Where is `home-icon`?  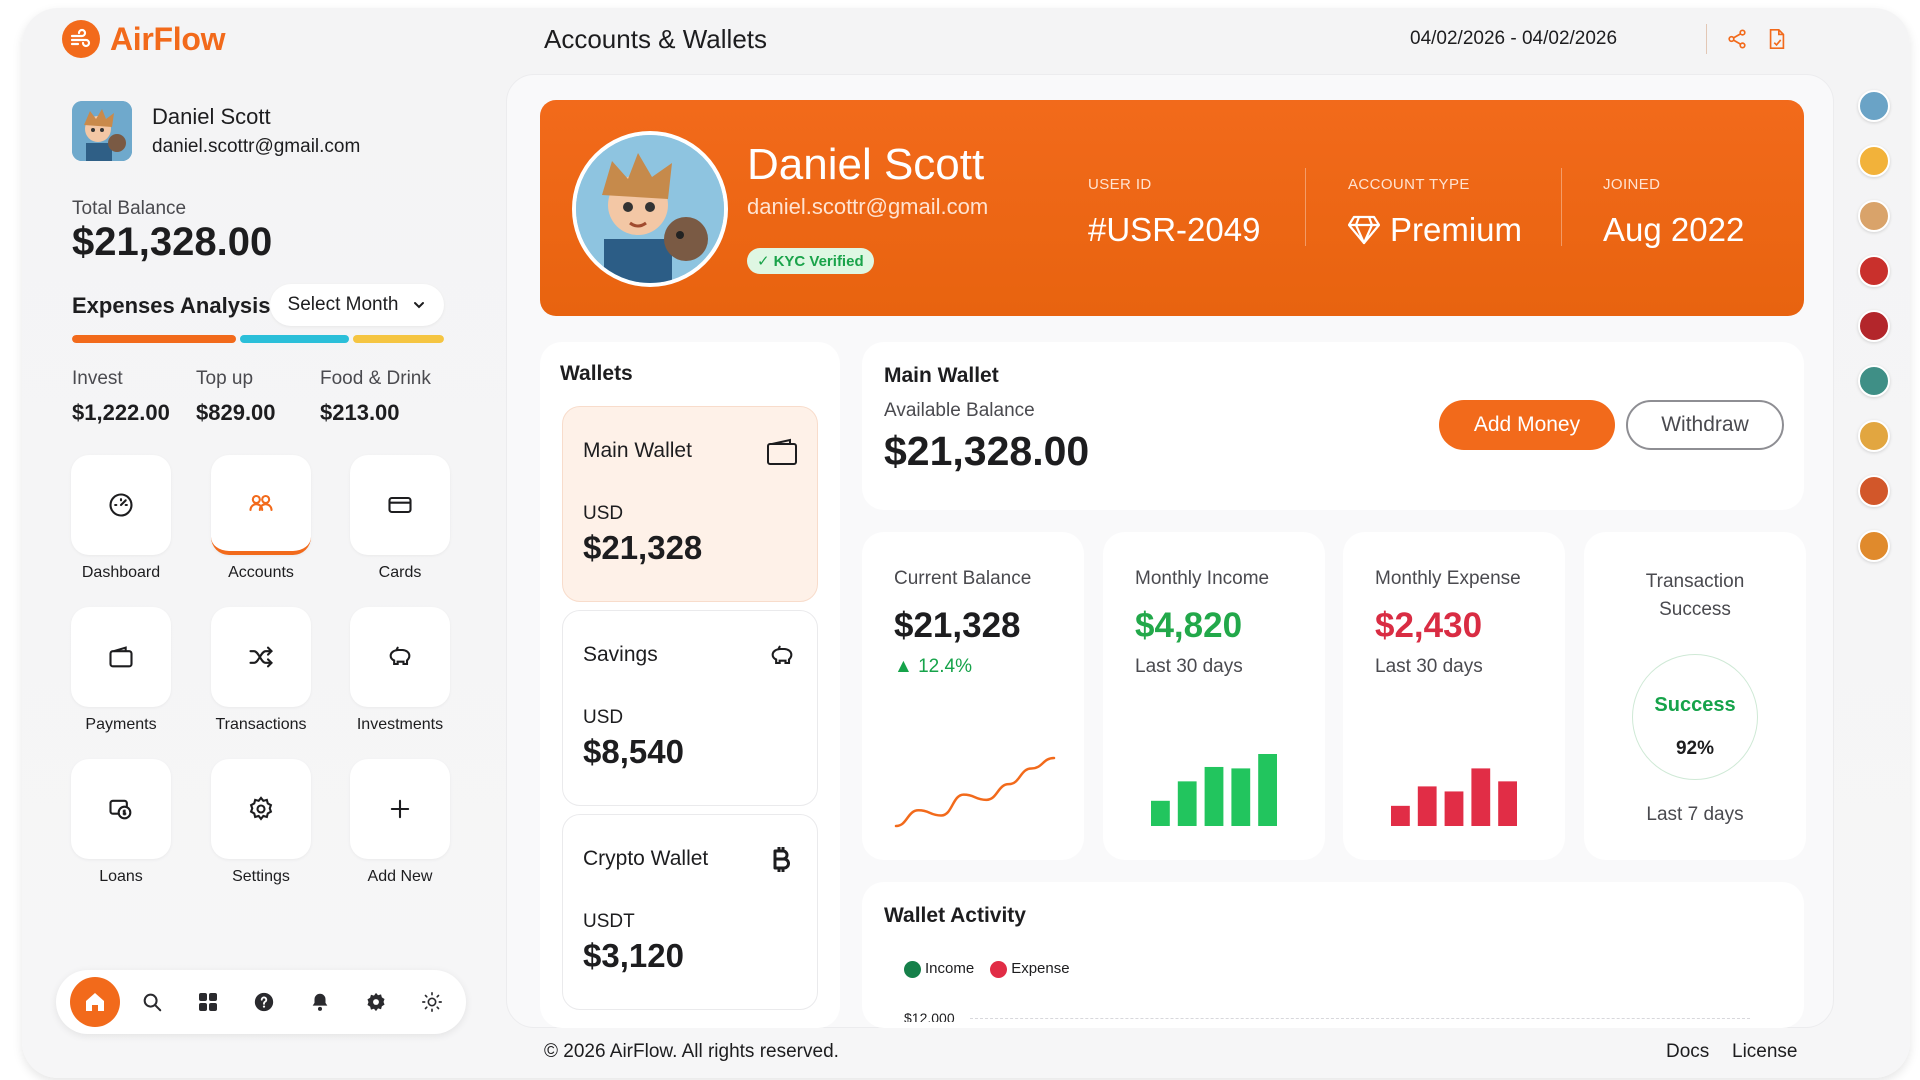 home-icon is located at coordinates (95, 1002).